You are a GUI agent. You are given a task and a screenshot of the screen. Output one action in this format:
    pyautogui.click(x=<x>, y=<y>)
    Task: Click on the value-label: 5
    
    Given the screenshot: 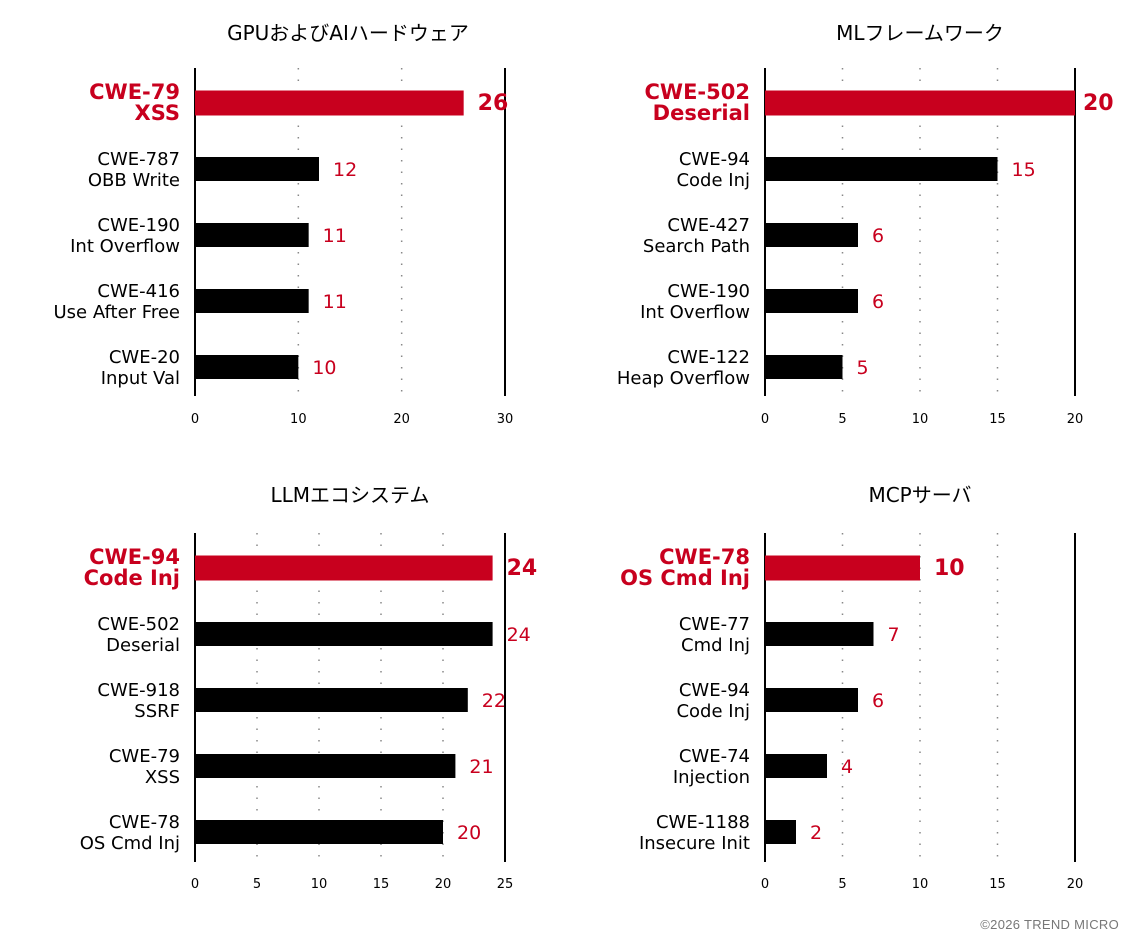 What is the action you would take?
    pyautogui.click(x=863, y=368)
    